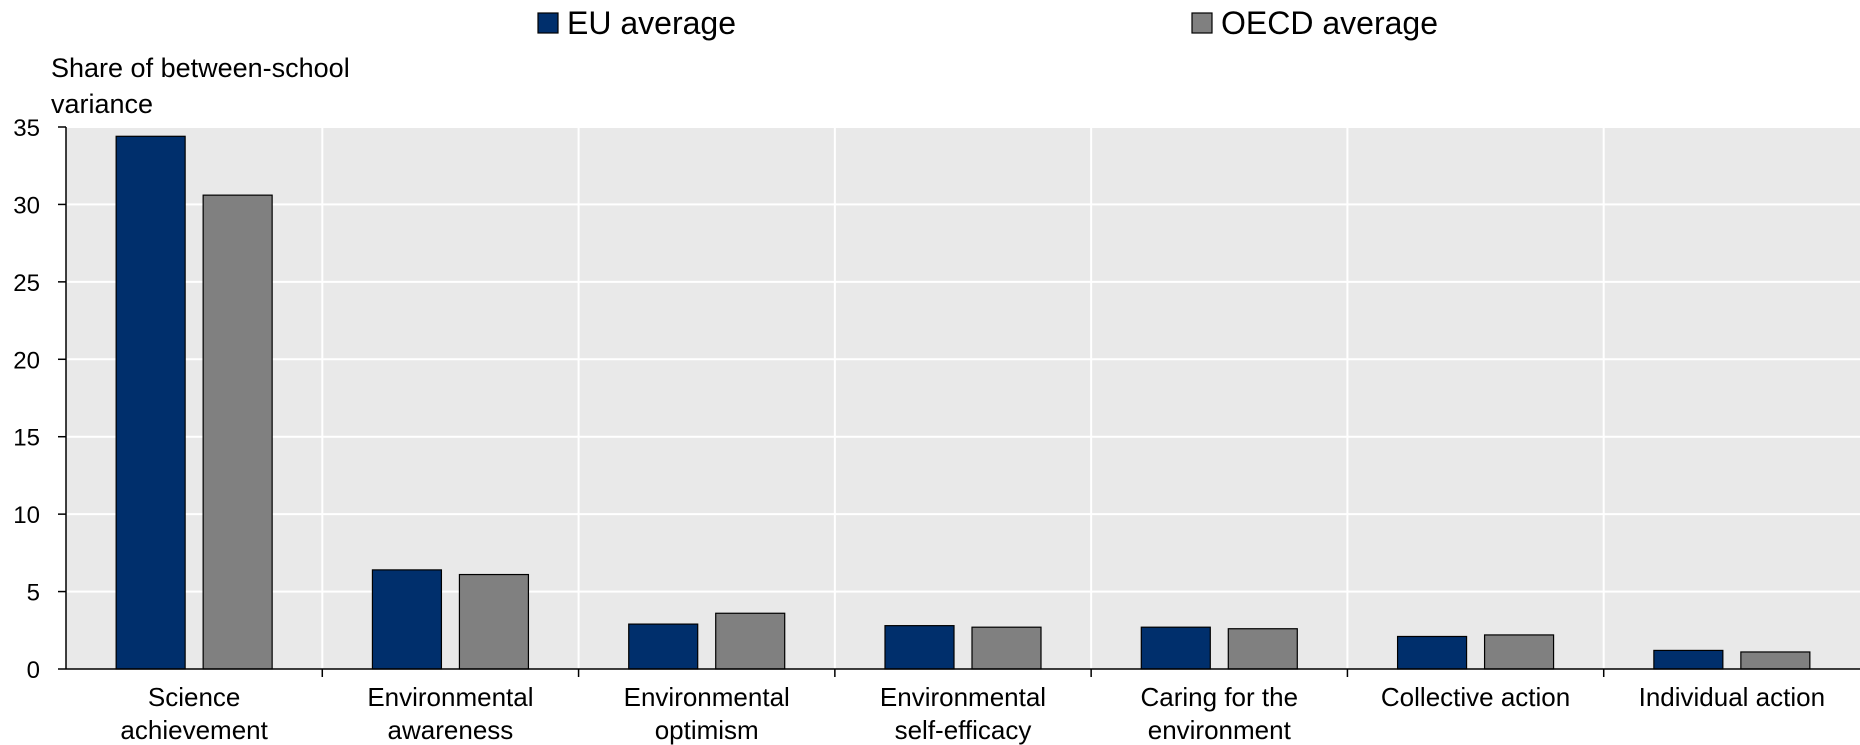 This screenshot has width=1860, height=745. What do you see at coordinates (39, 399) in the screenshot?
I see `y-axis-ticks: 0 5 10 15 20 25 30 35` at bounding box center [39, 399].